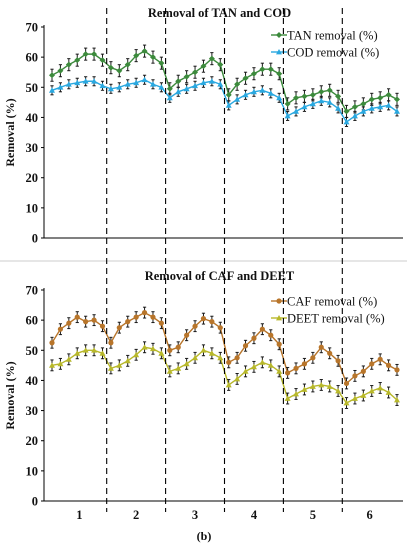 The image size is (407, 550). What do you see at coordinates (254, 515) in the screenshot?
I see `group-label: 4` at bounding box center [254, 515].